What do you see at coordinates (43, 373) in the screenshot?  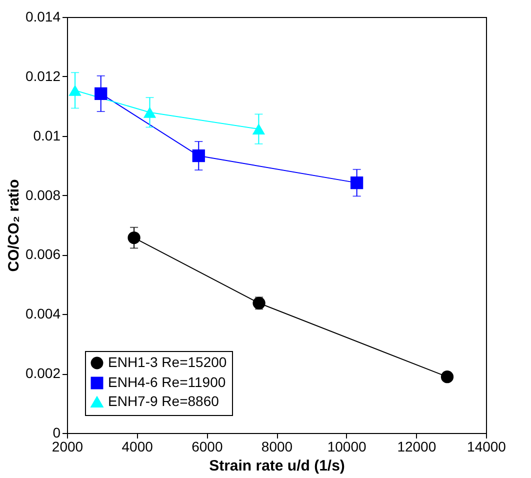 I see `y-tick-label: 0.002` at bounding box center [43, 373].